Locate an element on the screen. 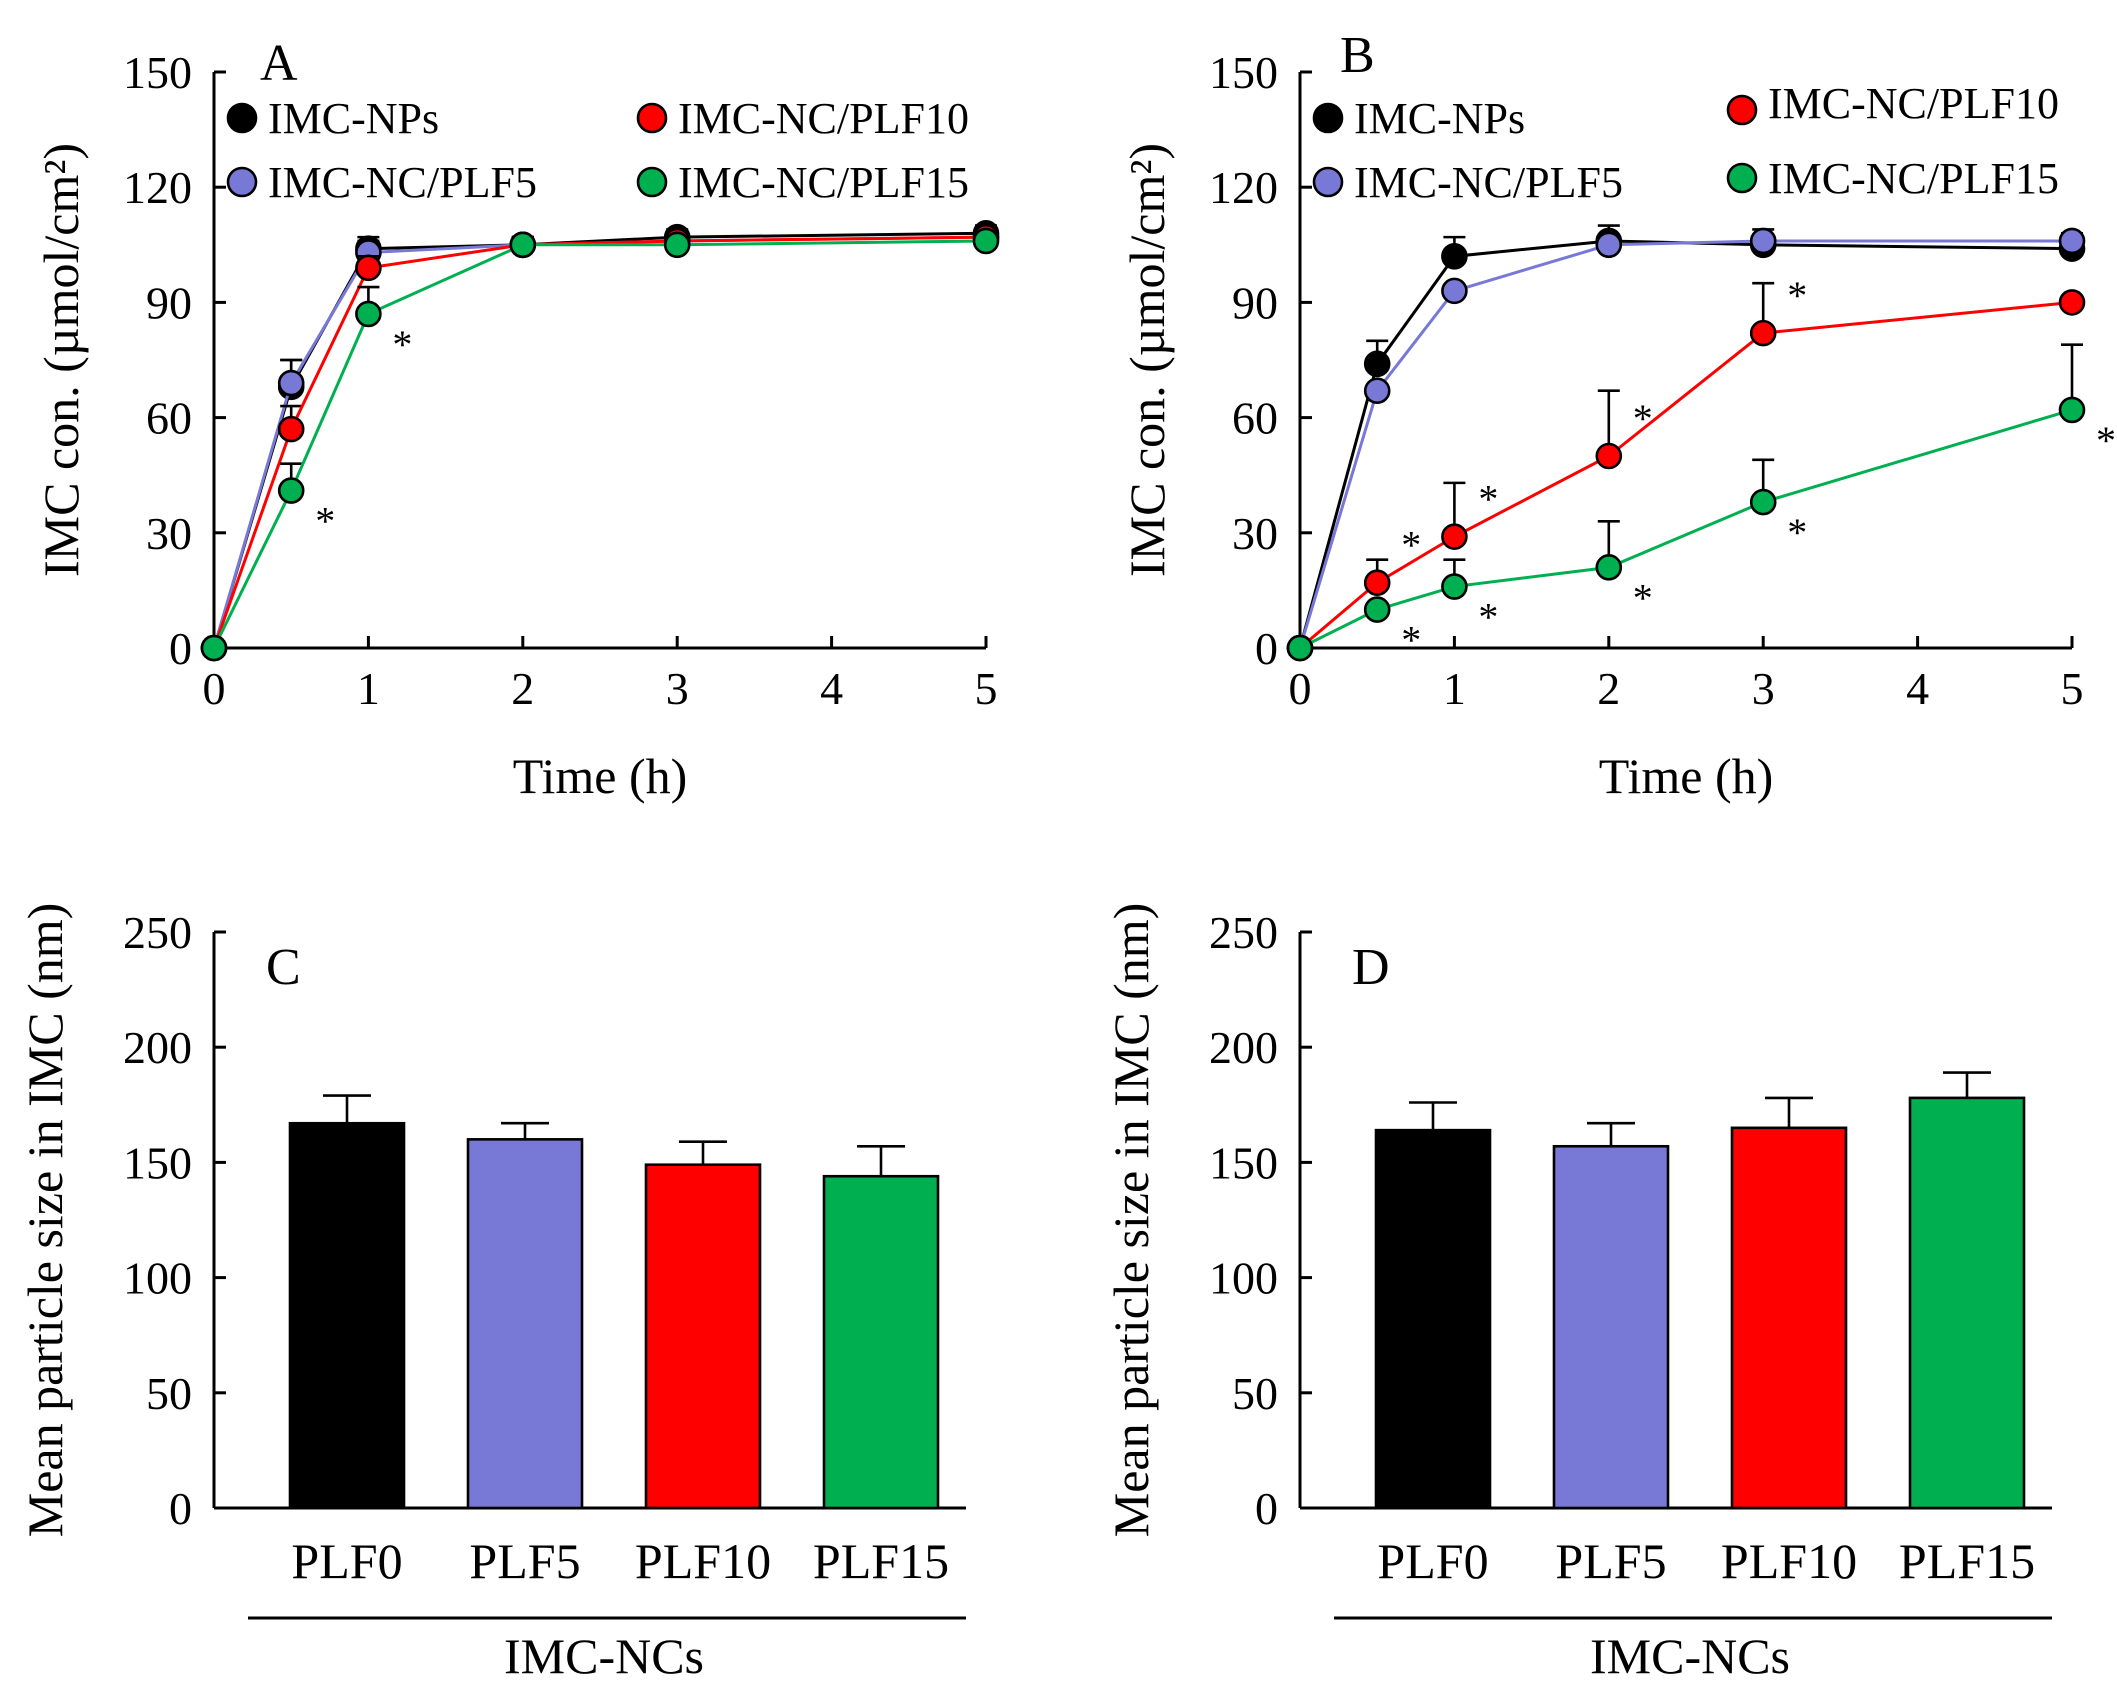 The image size is (2117, 1683). series-imc-nc-plf15: ** is located at coordinates (600, 444).